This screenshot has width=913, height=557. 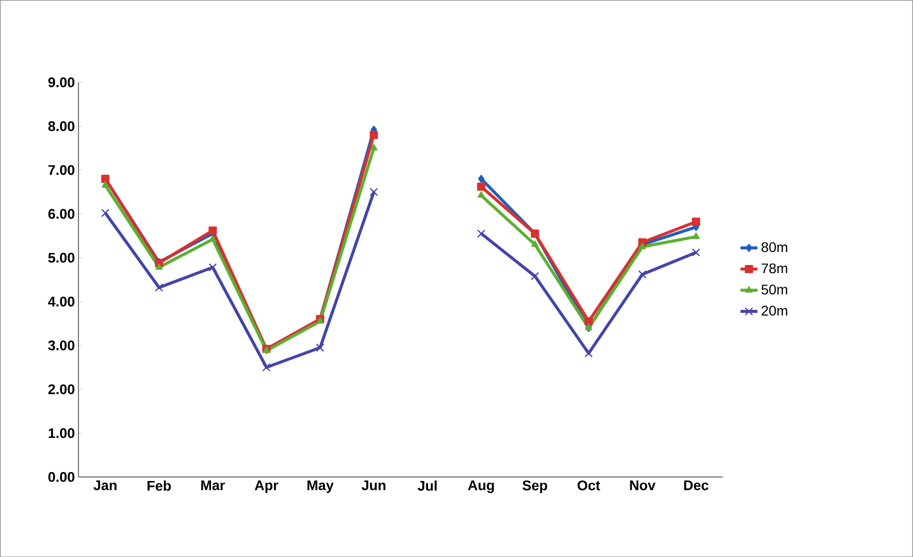 I want to click on x-tick-label: Apr, so click(x=266, y=486).